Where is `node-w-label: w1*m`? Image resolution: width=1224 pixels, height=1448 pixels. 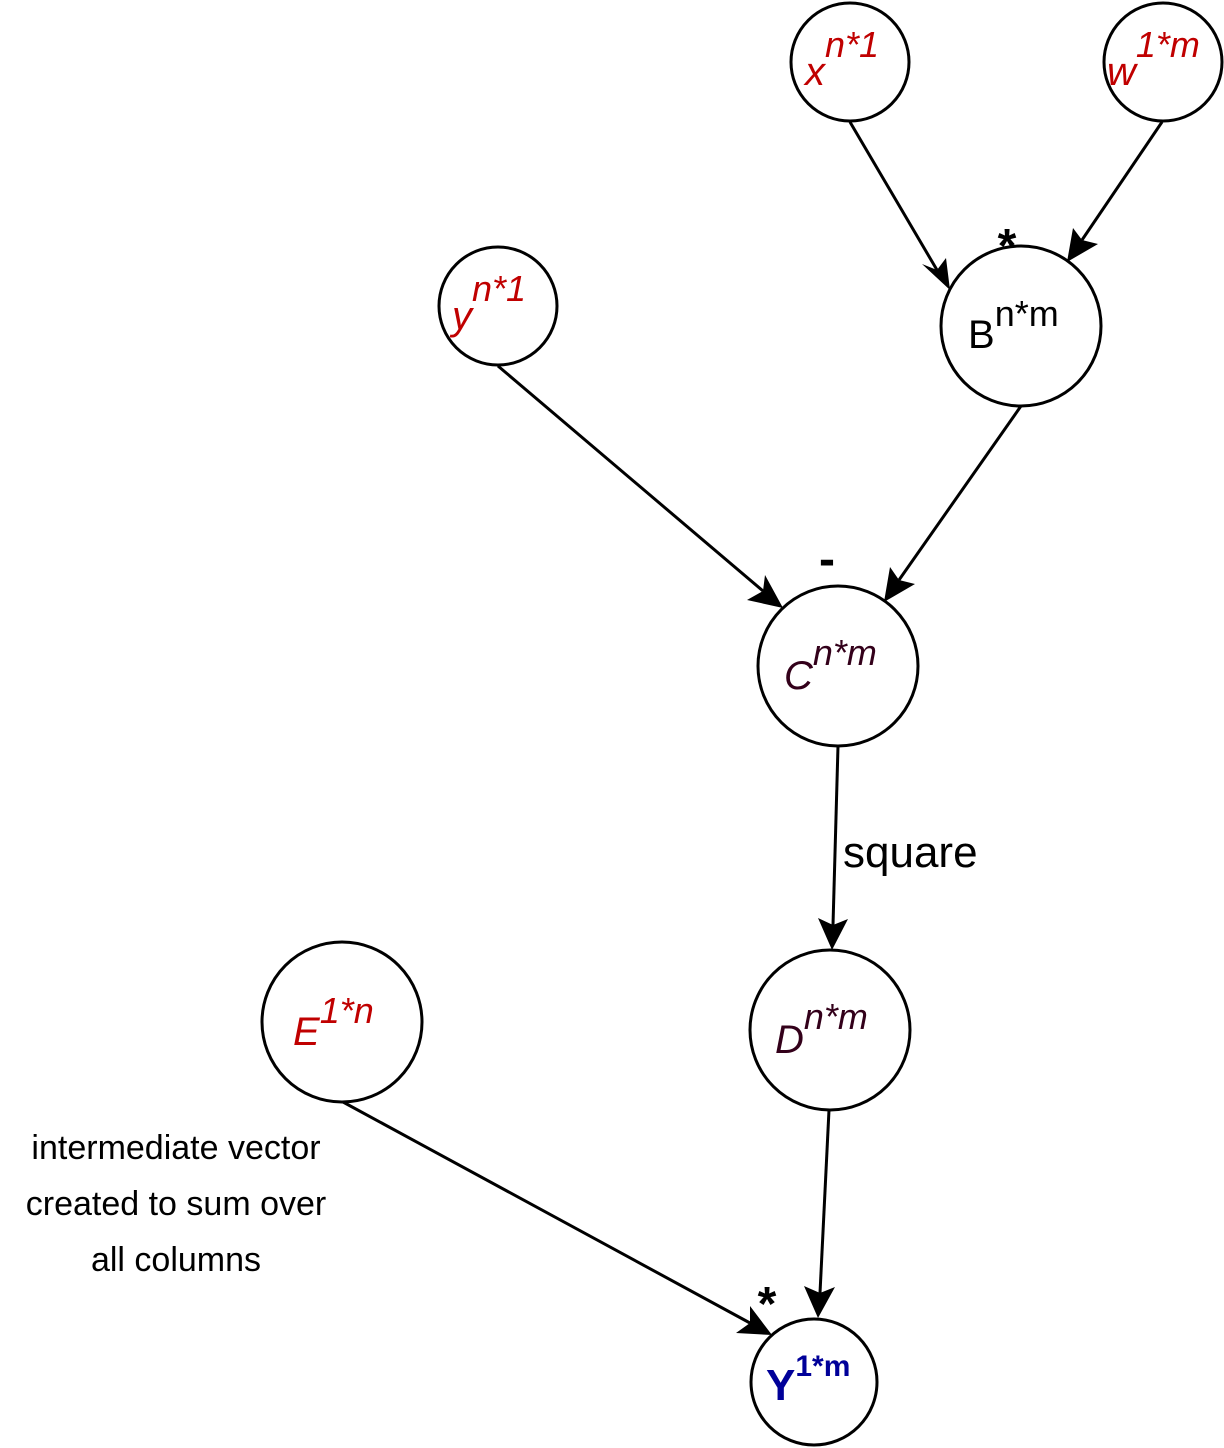
node-w-label: w1*m is located at coordinates (1153, 59).